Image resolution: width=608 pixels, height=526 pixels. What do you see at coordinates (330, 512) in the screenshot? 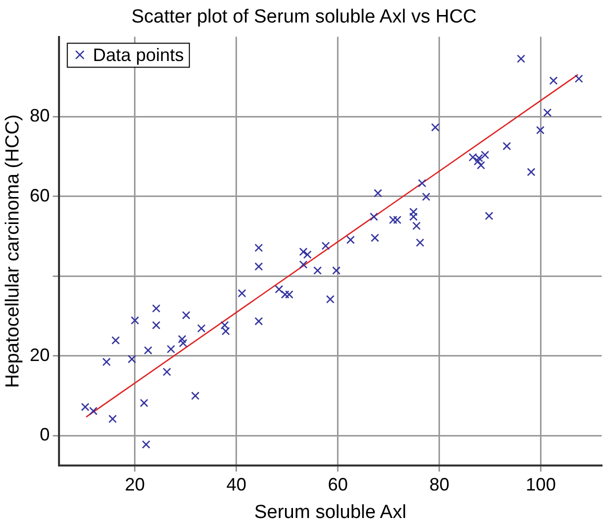
I see `x-axis-title: Serum soluble Axl` at bounding box center [330, 512].